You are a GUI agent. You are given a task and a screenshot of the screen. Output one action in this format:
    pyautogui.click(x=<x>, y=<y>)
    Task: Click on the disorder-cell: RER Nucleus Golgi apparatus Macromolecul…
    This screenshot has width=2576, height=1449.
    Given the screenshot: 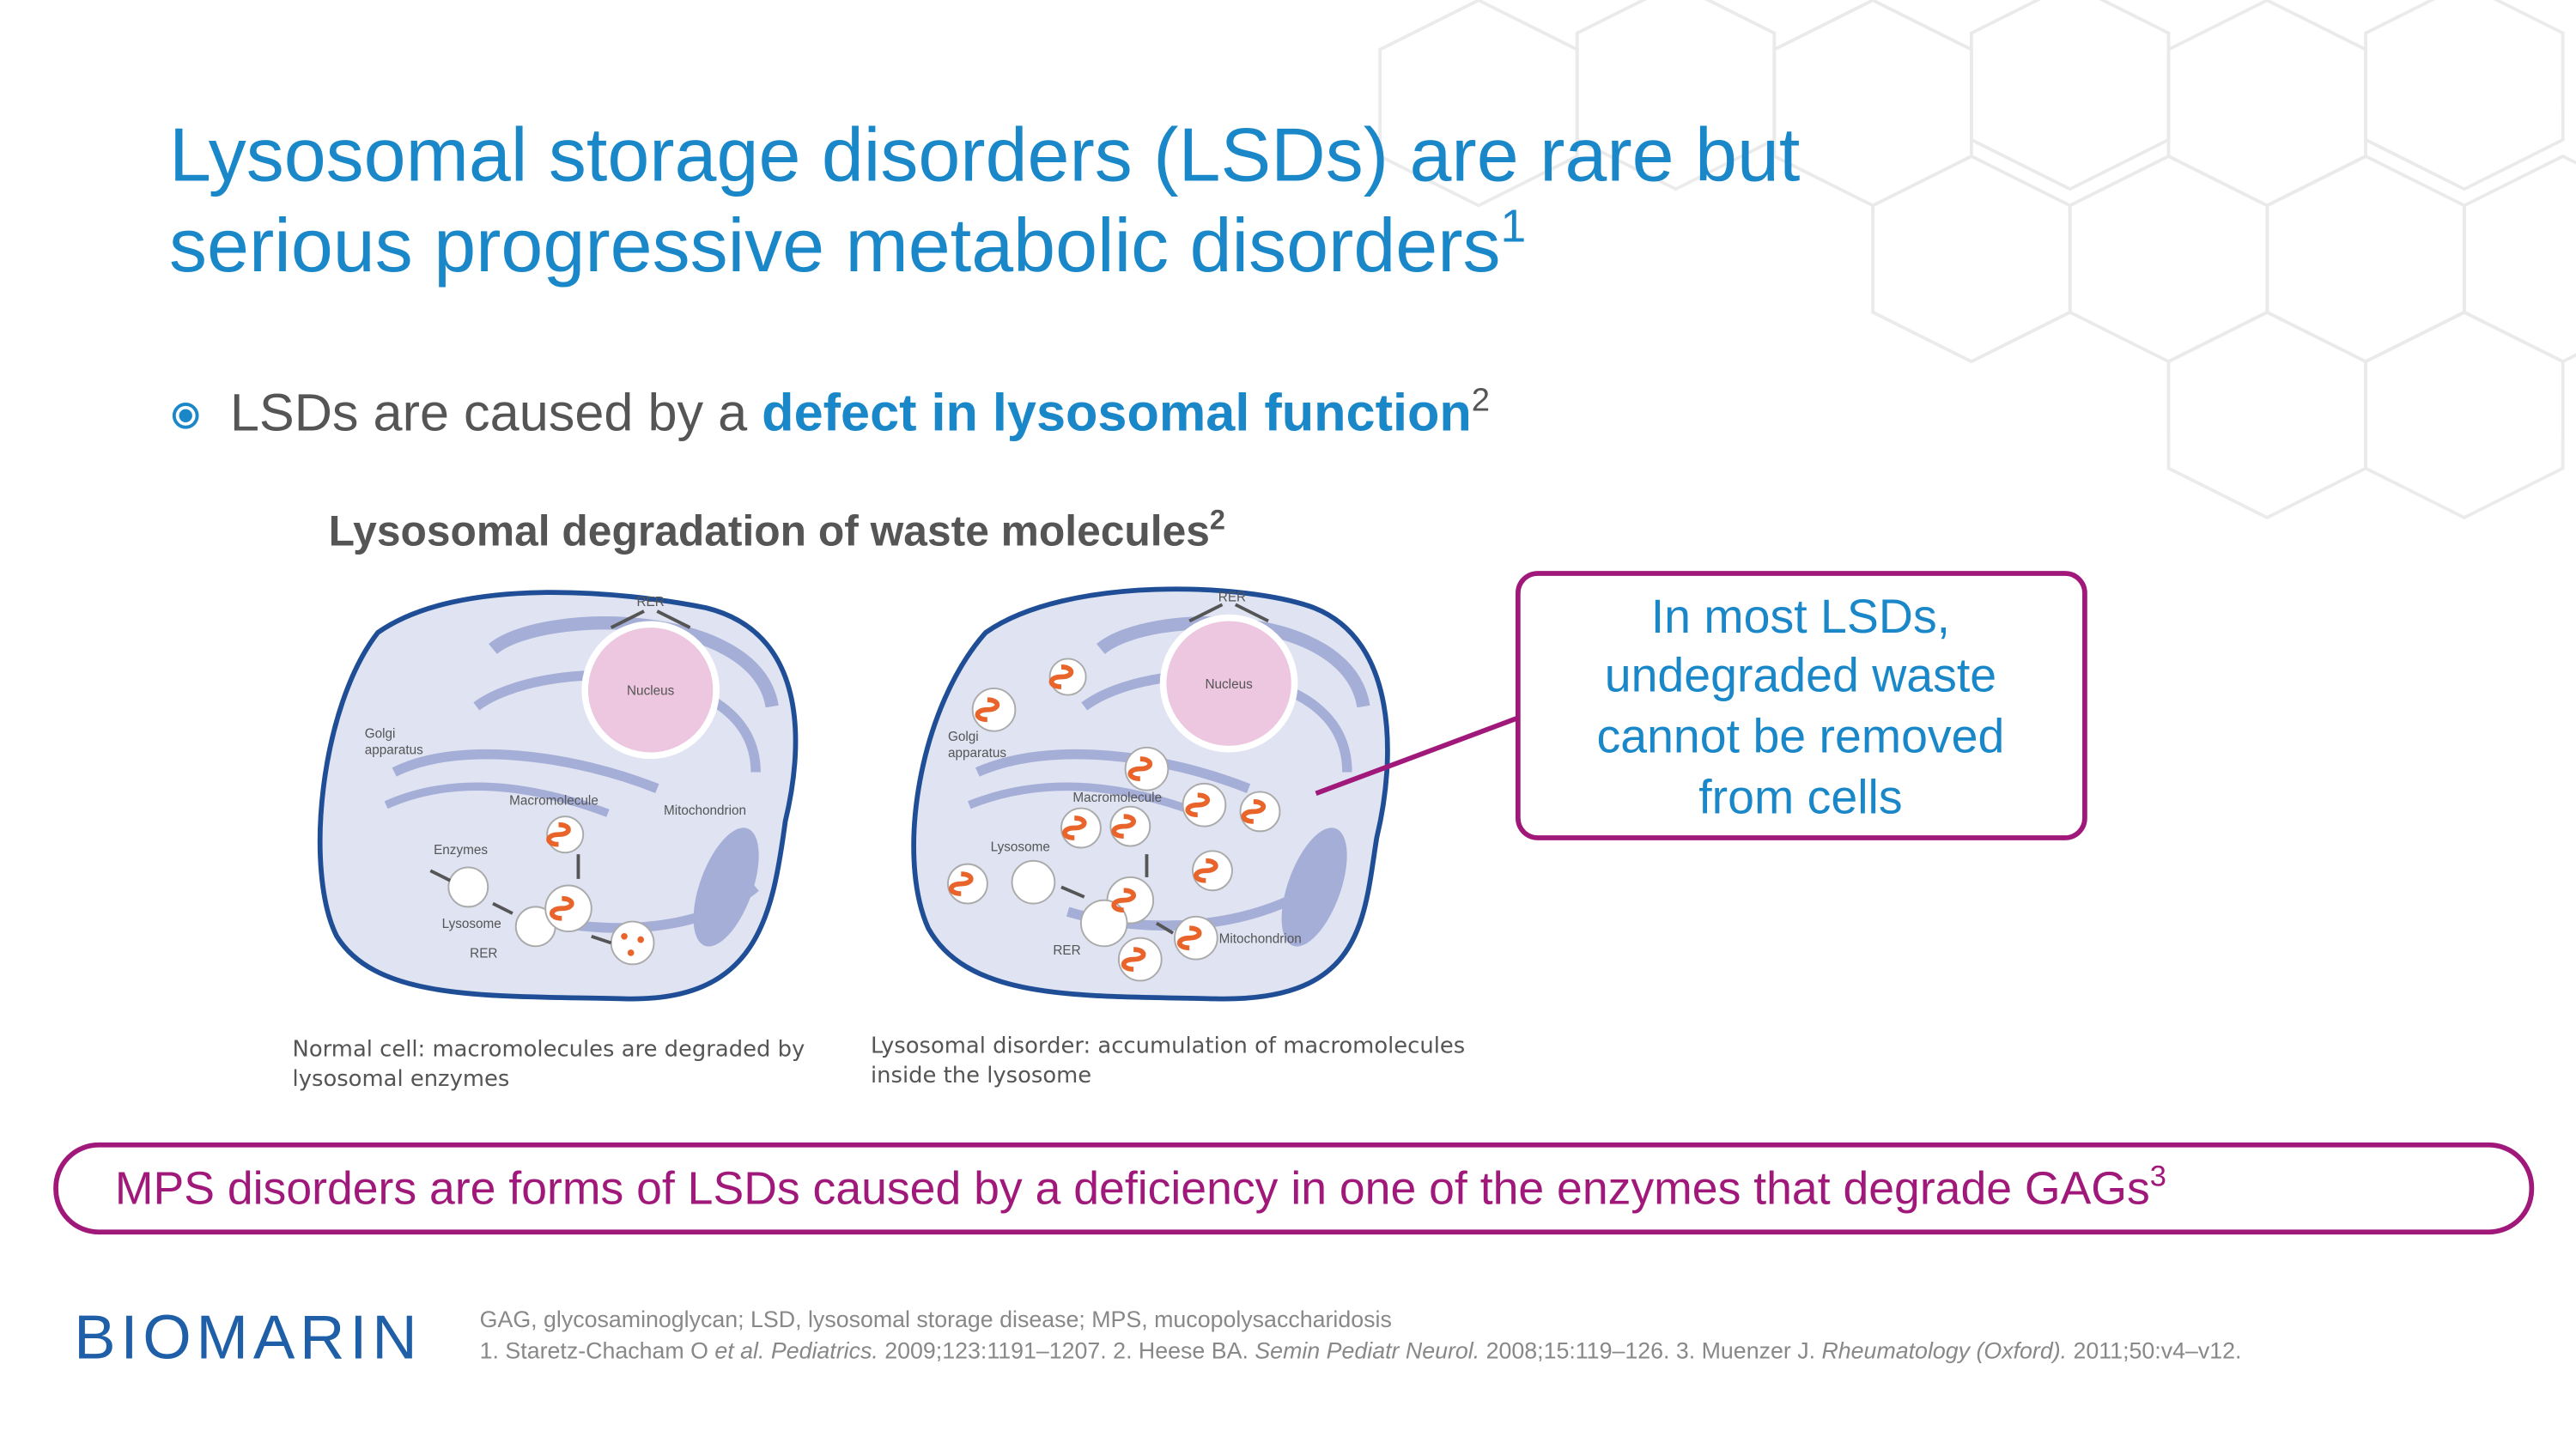 What is the action you would take?
    pyautogui.click(x=1151, y=794)
    